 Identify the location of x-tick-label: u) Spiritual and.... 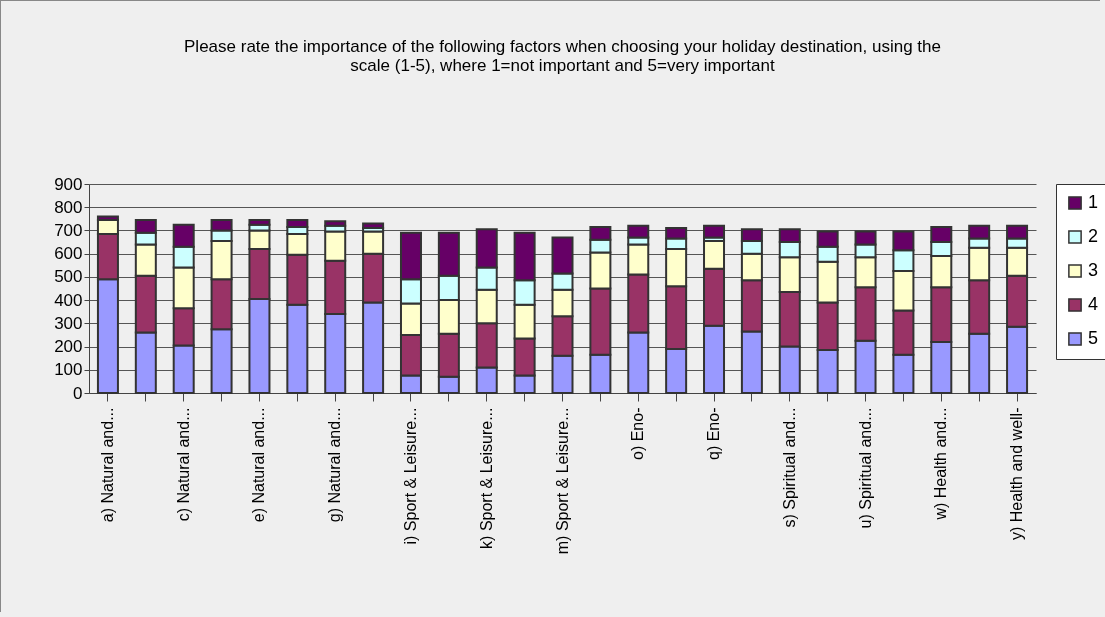
(865, 468).